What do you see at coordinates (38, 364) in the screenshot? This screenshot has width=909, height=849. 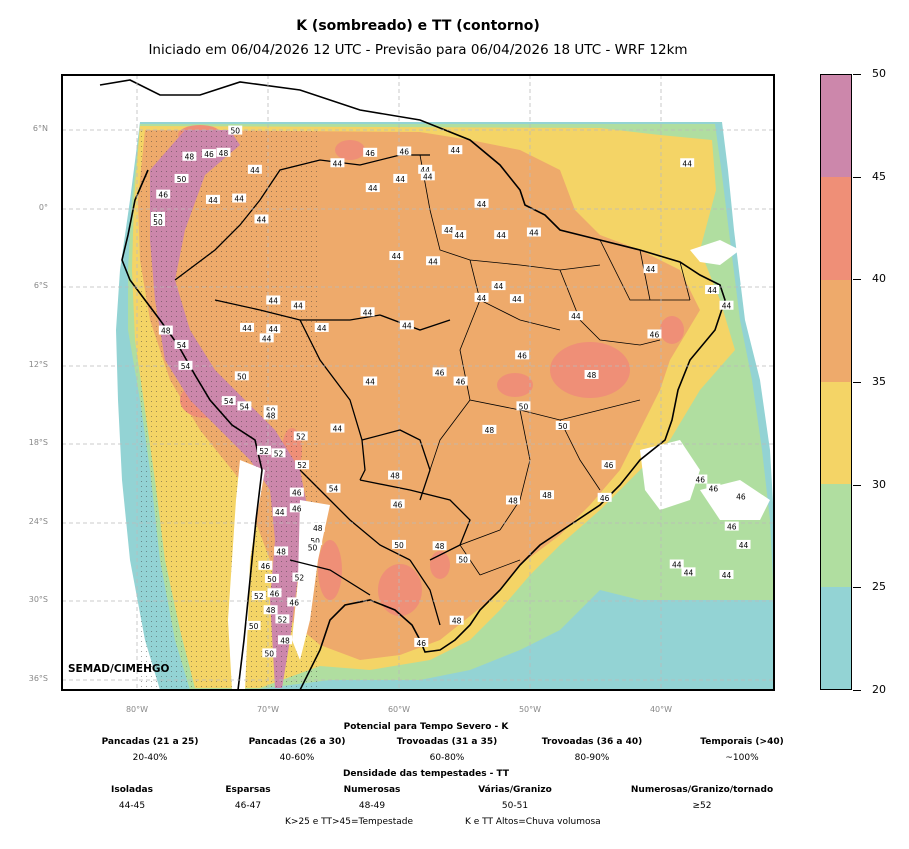 I see `lat-label: 12°S` at bounding box center [38, 364].